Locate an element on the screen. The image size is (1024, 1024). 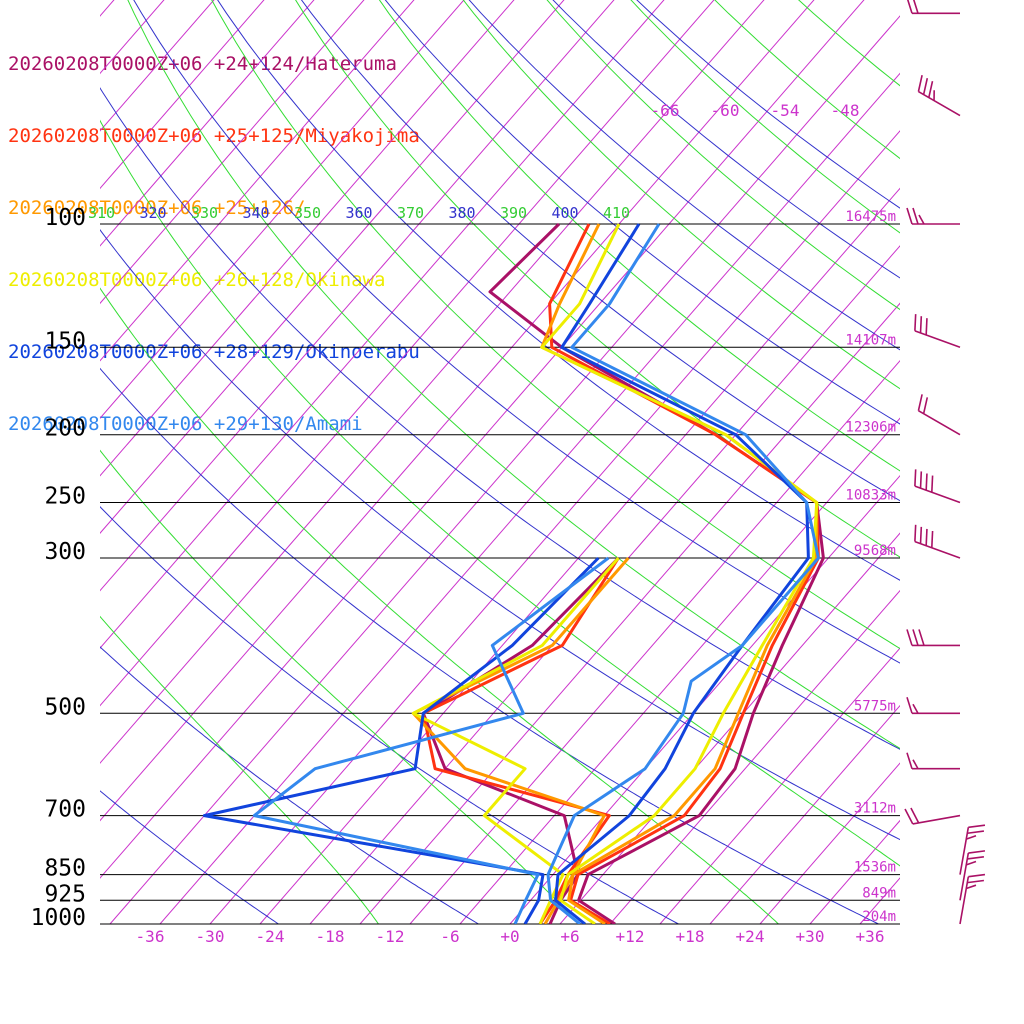
pressure-label: 200 is located at coordinates (65, 429).